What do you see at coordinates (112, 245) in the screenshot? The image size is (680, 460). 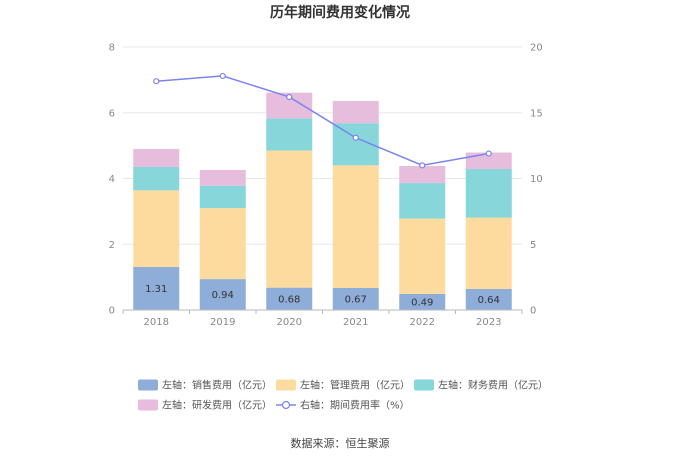 I see `y-left-tick-label: 2` at bounding box center [112, 245].